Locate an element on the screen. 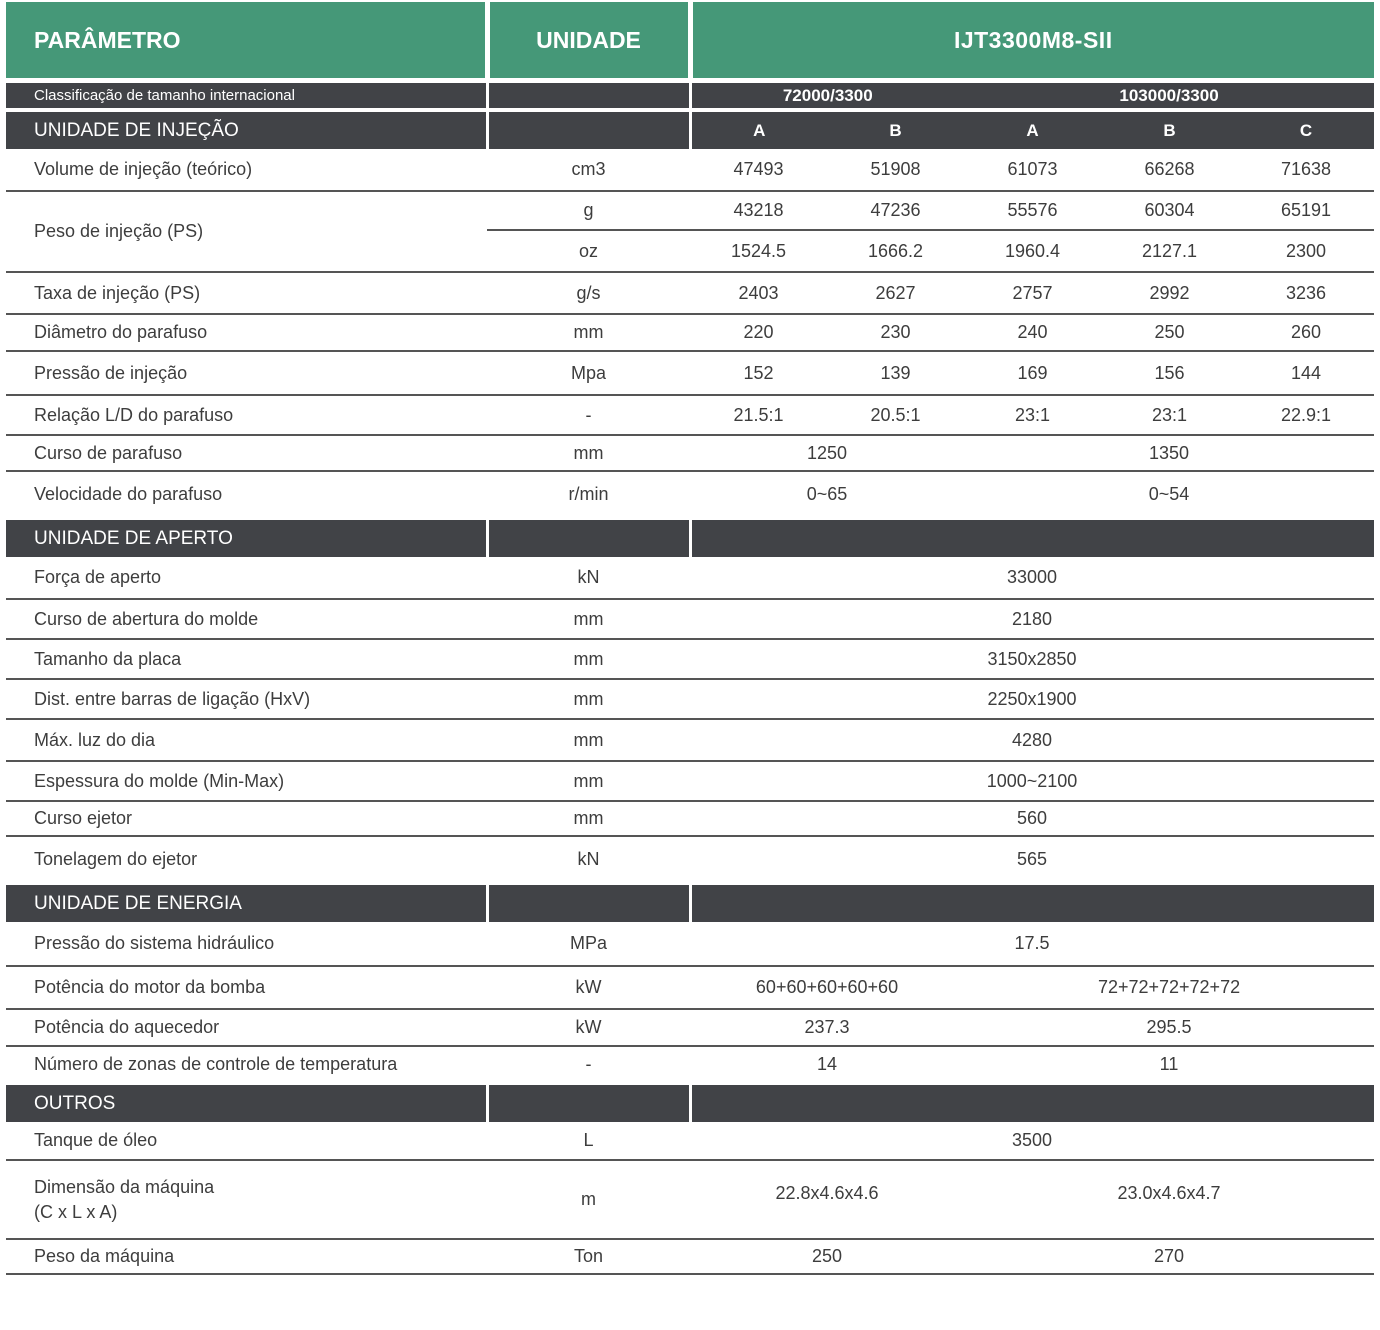 This screenshot has height=1330, width=1380. table-row: Tanque de óleo L 3500 is located at coordinates (690, 1141).